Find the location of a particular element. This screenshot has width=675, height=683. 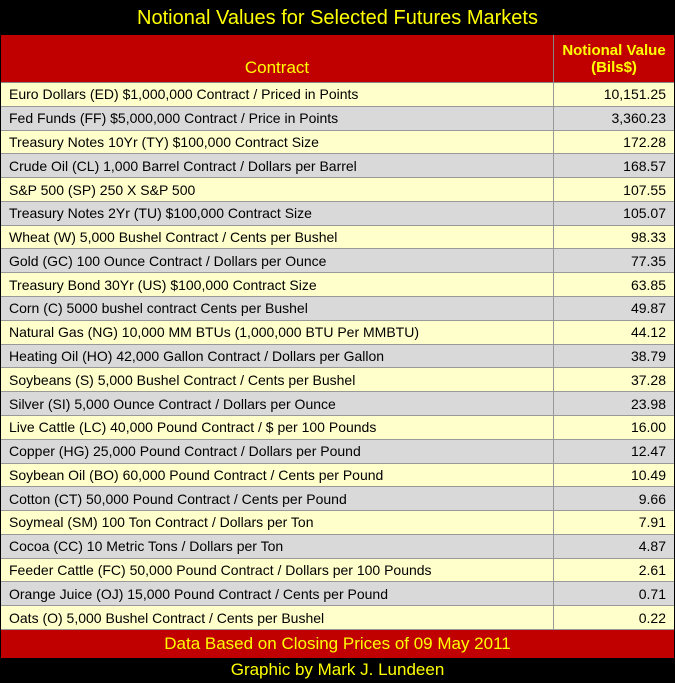

header-row: Contract Notional Value (Bils$) is located at coordinates (337, 59).